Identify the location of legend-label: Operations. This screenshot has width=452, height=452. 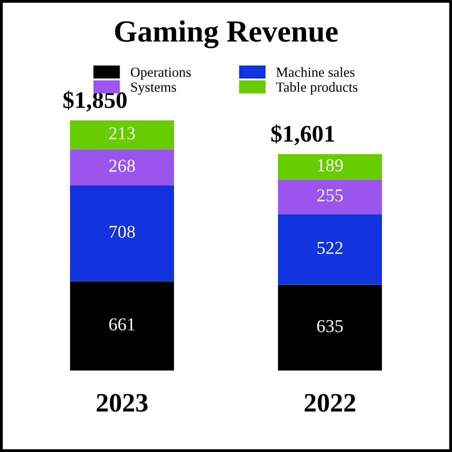
(160, 74).